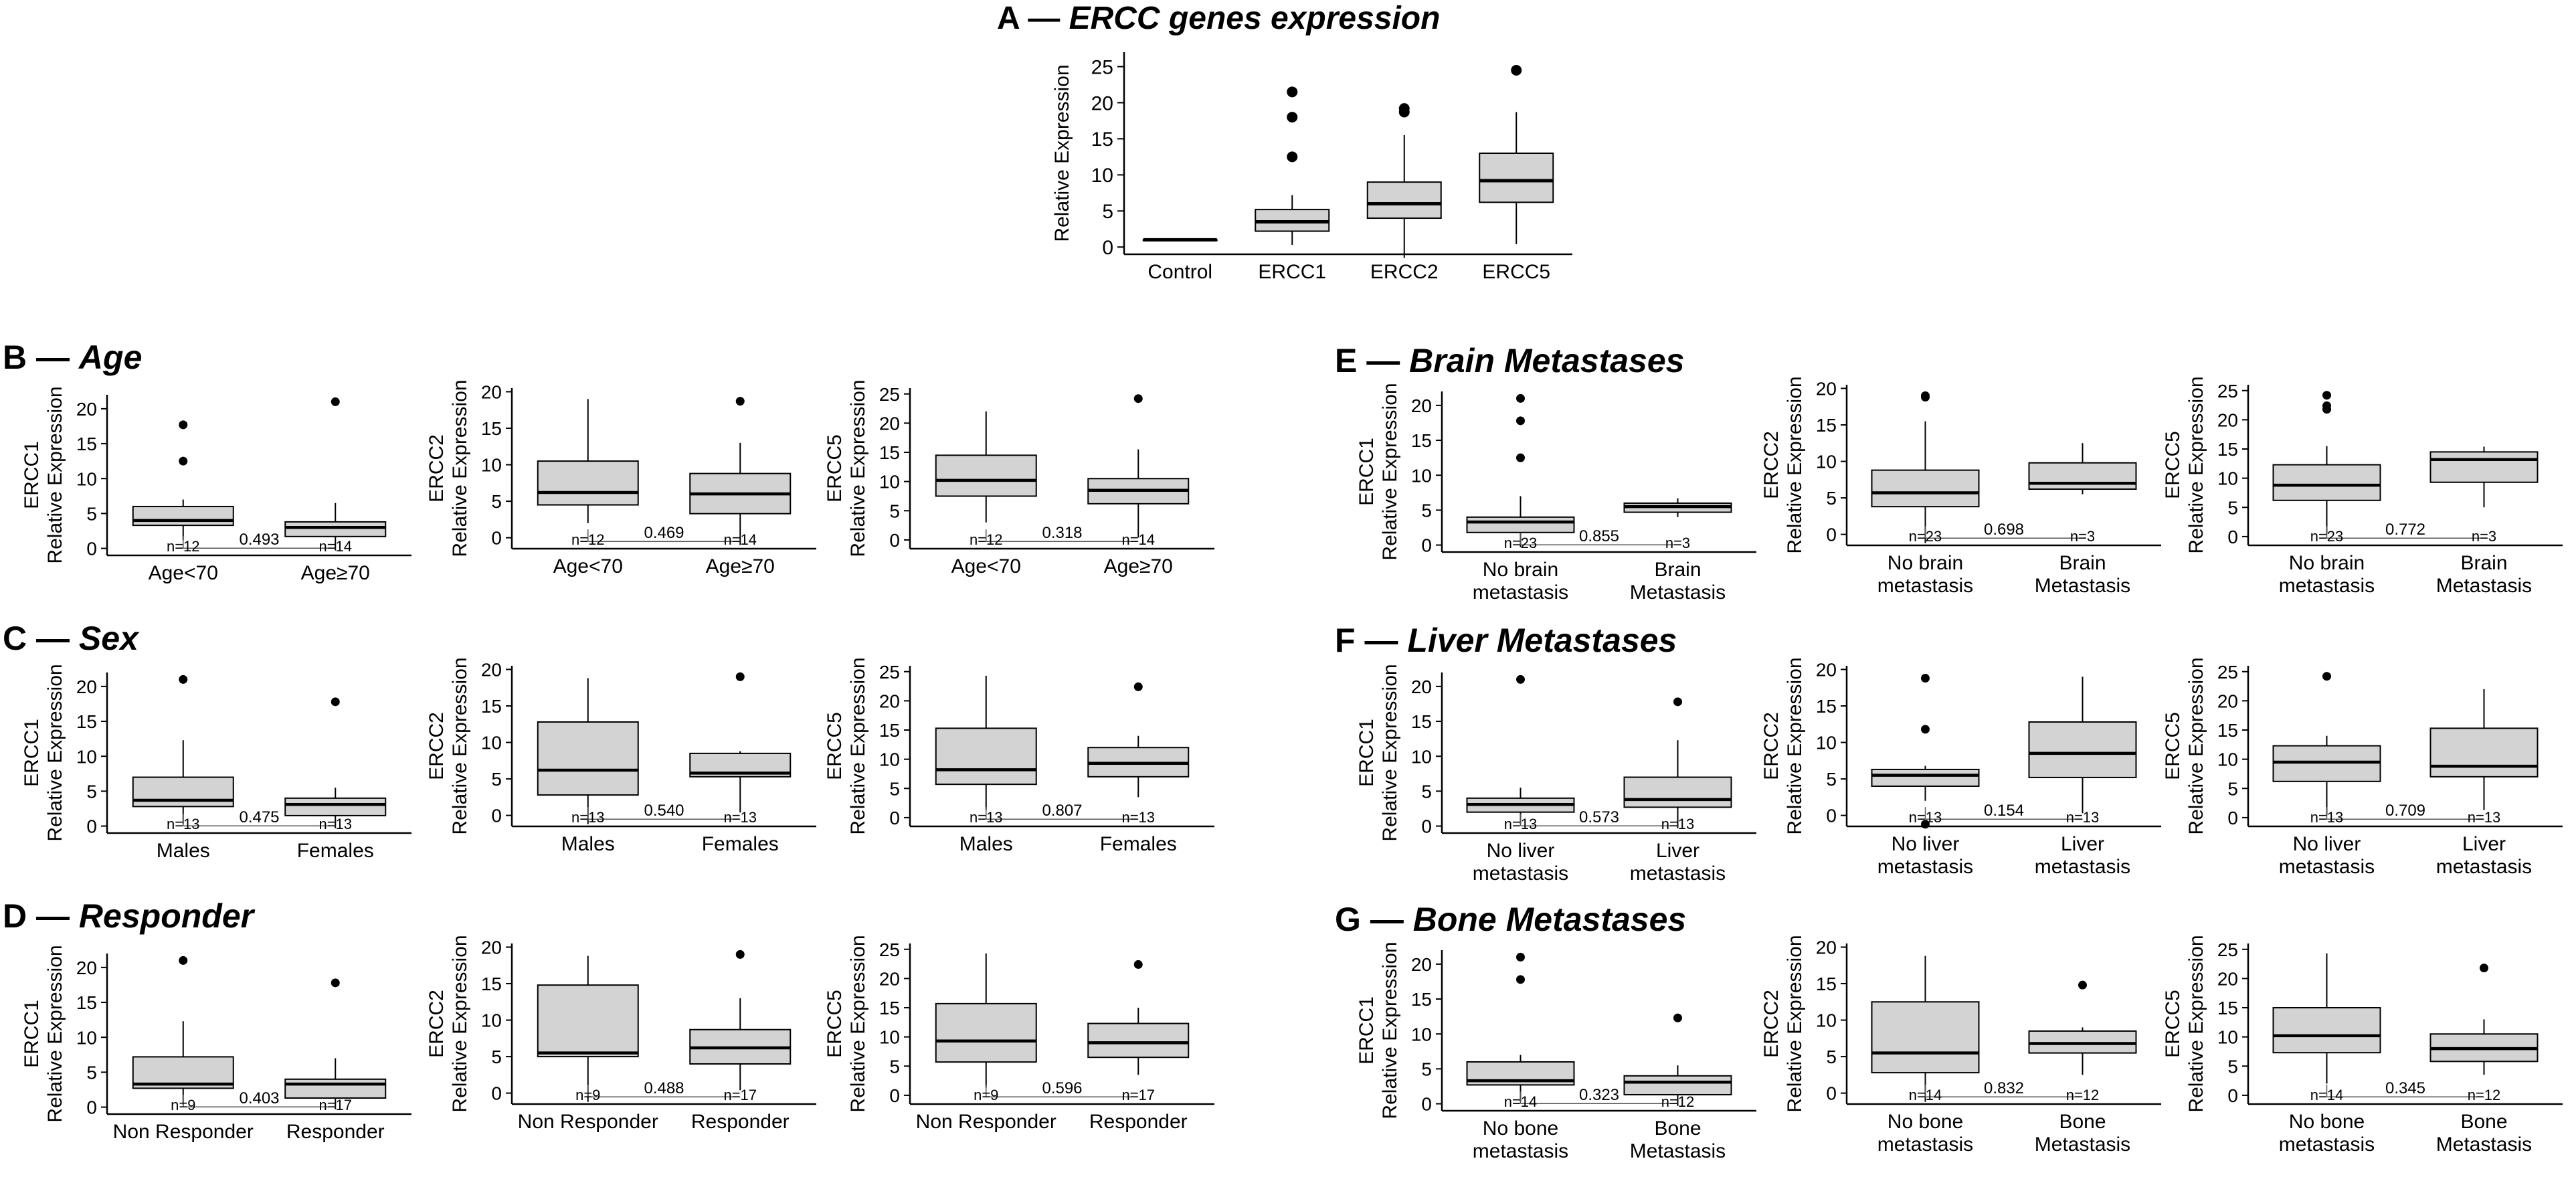  I want to click on sample-size-label: n=14, so click(1521, 1101).